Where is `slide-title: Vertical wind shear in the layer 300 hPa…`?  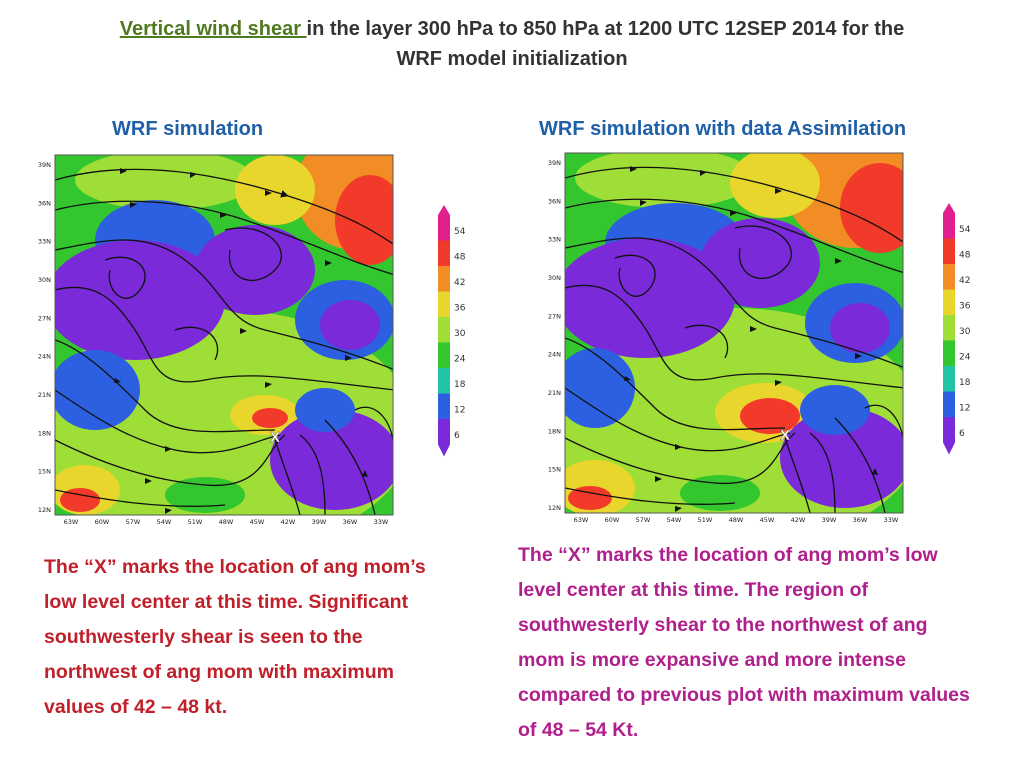
slide-title: Vertical wind shear in the layer 300 hPa… is located at coordinates (512, 44).